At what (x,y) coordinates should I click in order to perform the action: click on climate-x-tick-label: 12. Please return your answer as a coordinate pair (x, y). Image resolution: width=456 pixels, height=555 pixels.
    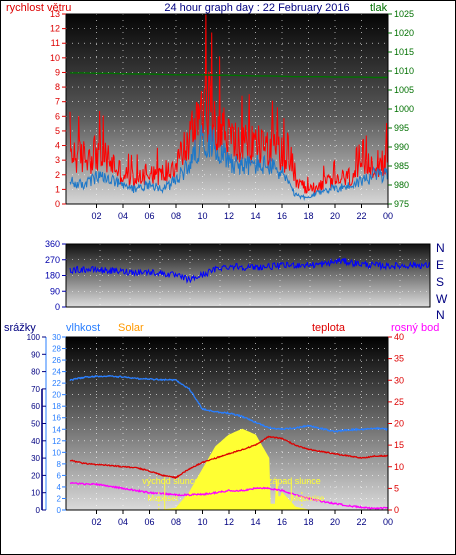
    Looking at the image, I should click on (229, 522).